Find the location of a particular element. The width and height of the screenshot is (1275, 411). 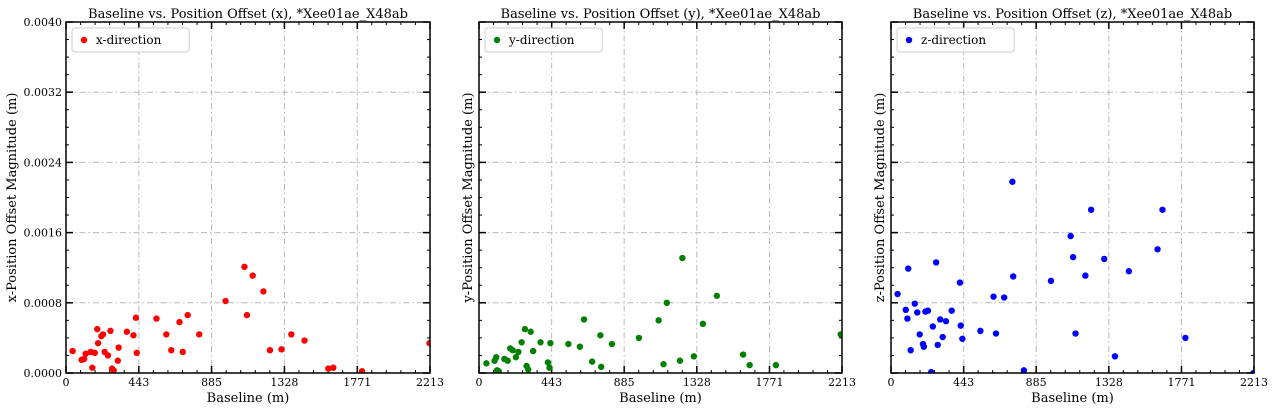

x-tick-label: 0 is located at coordinates (891, 382).